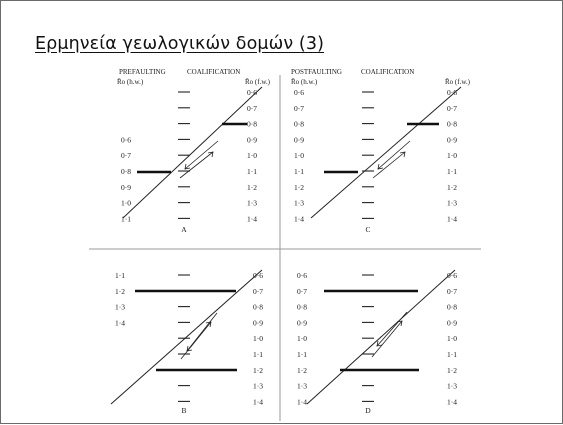 Image resolution: width=563 pixels, height=425 pixels. I want to click on ro-fw-label-c: R̄o (f.w.), so click(458, 82).